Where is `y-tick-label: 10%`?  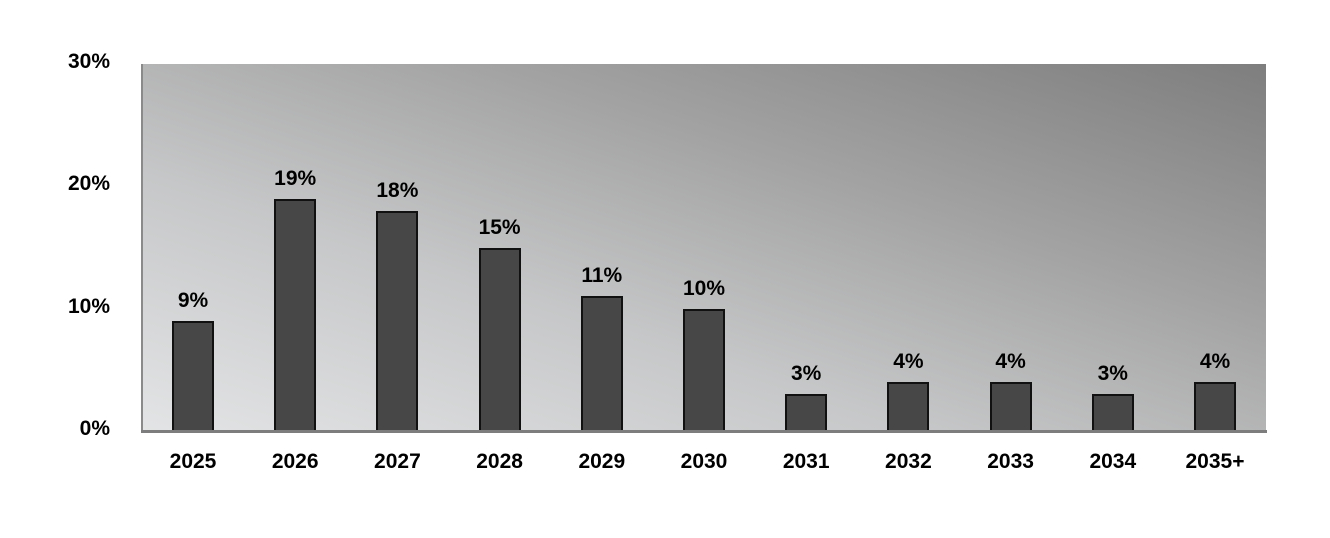
y-tick-label: 10% is located at coordinates (88, 306).